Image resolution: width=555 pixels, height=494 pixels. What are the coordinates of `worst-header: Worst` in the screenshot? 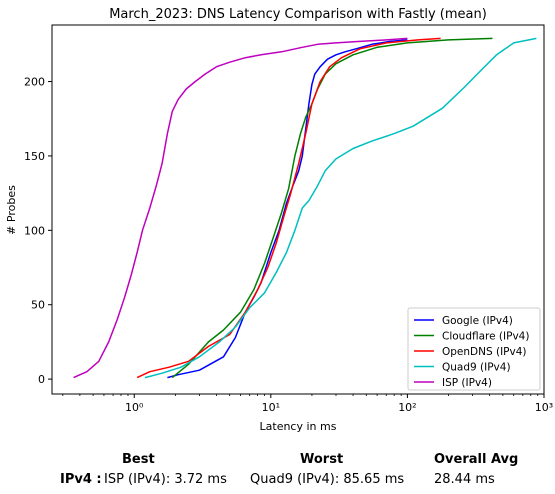 It's located at (322, 459).